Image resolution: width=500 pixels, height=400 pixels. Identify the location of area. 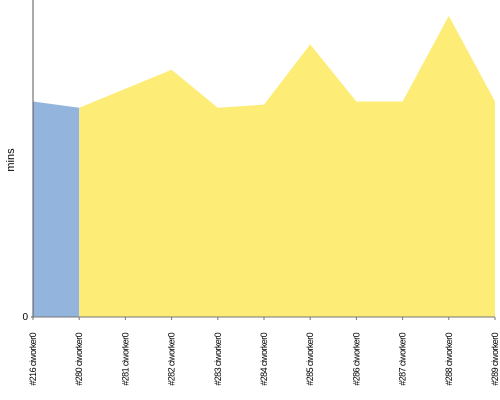
(56, 209).